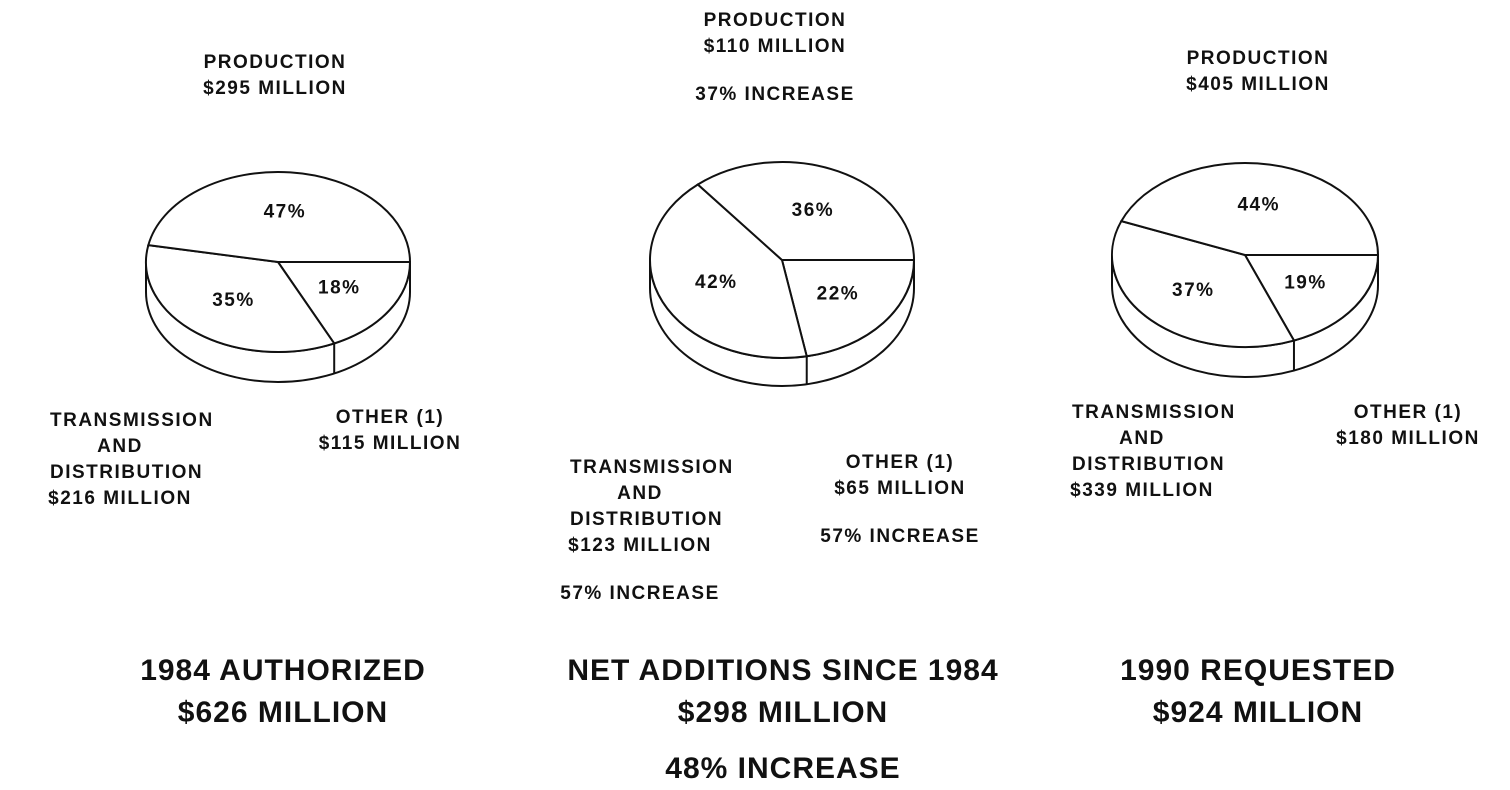 This screenshot has height=790, width=1510. What do you see at coordinates (1258, 712) in the screenshot?
I see `chart-subtitle: $924 MILLION` at bounding box center [1258, 712].